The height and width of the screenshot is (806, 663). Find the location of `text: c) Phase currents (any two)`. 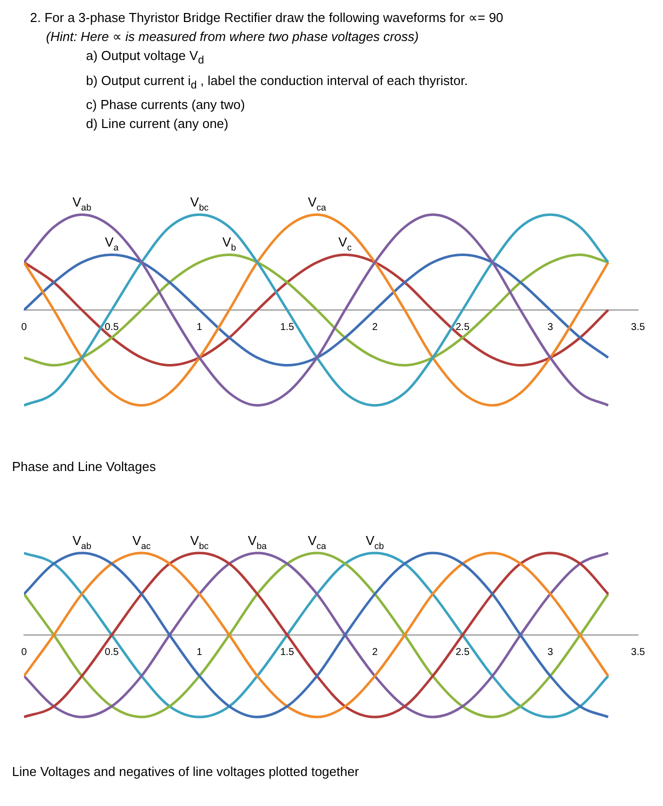

text: c) Phase currents (any two) is located at coordinates (165, 105).